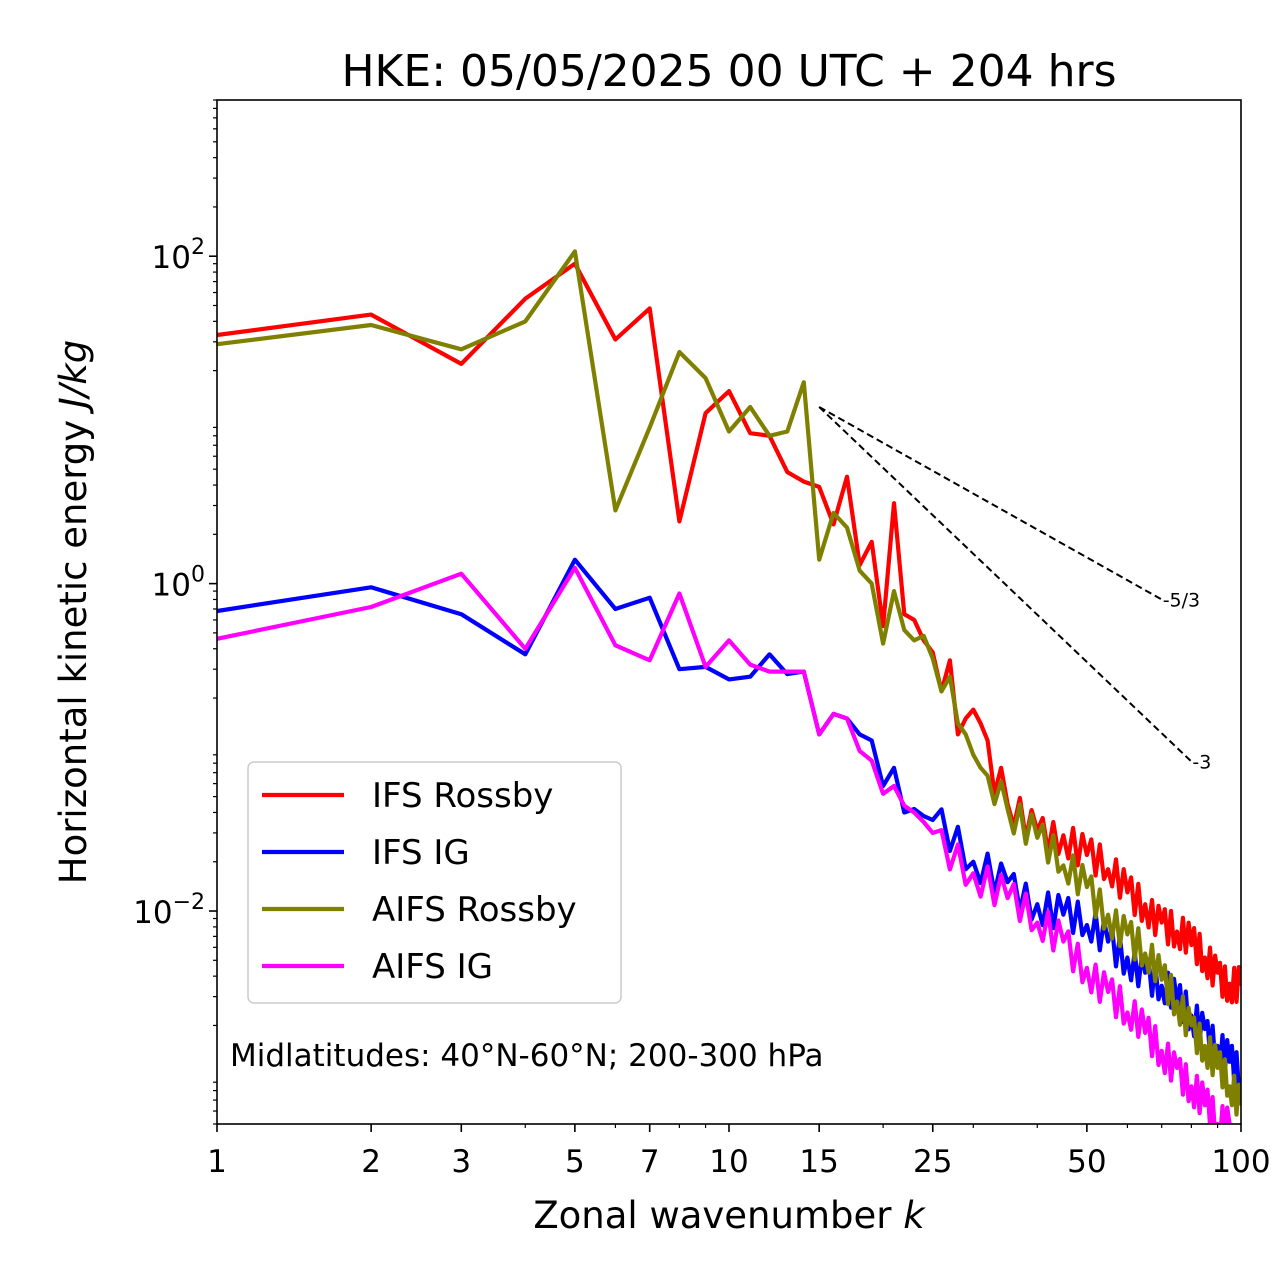 This screenshot has height=1288, width=1280. Describe the element at coordinates (371, 1162) in the screenshot. I see `x-tick-label: 2` at that location.